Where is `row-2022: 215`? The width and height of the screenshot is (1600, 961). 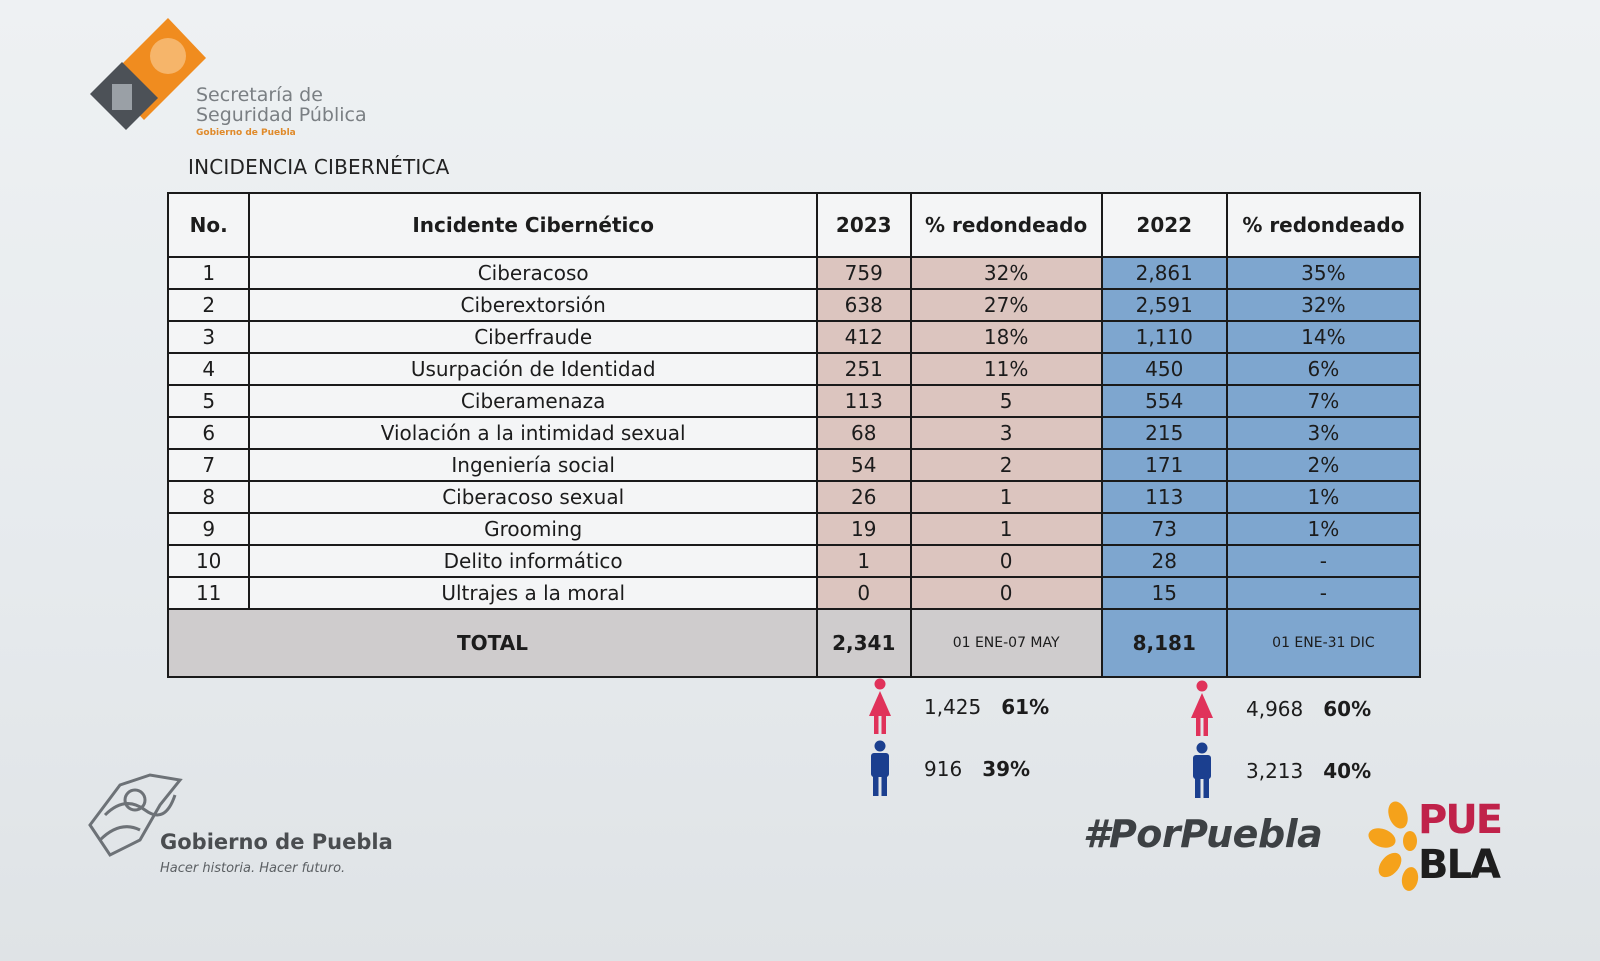
row-2022: 215 is located at coordinates (1164, 433).